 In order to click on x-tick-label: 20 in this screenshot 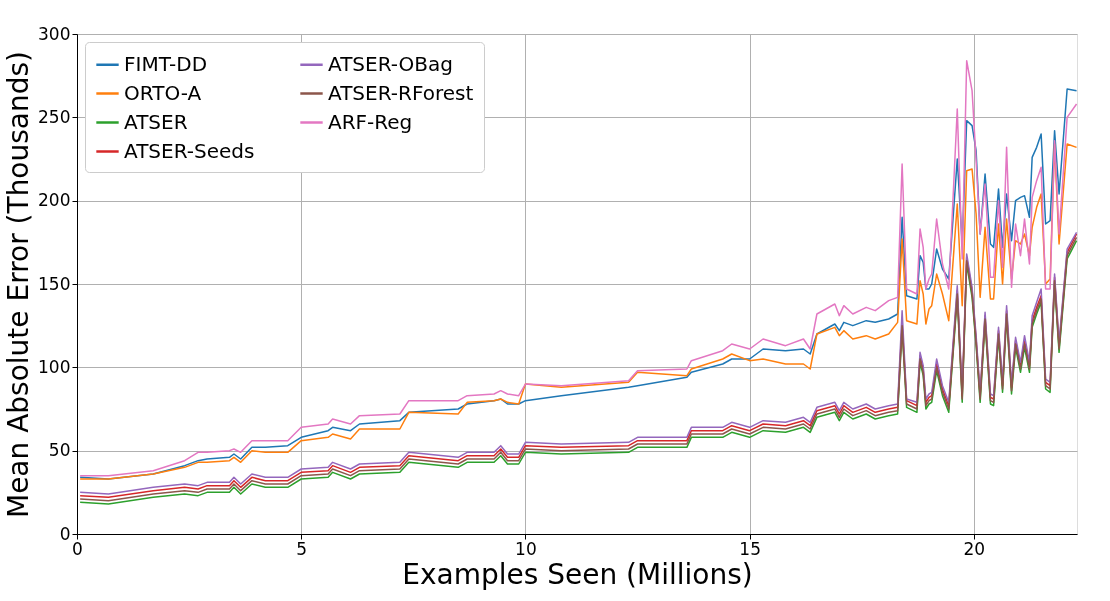, I will do `click(974, 548)`.